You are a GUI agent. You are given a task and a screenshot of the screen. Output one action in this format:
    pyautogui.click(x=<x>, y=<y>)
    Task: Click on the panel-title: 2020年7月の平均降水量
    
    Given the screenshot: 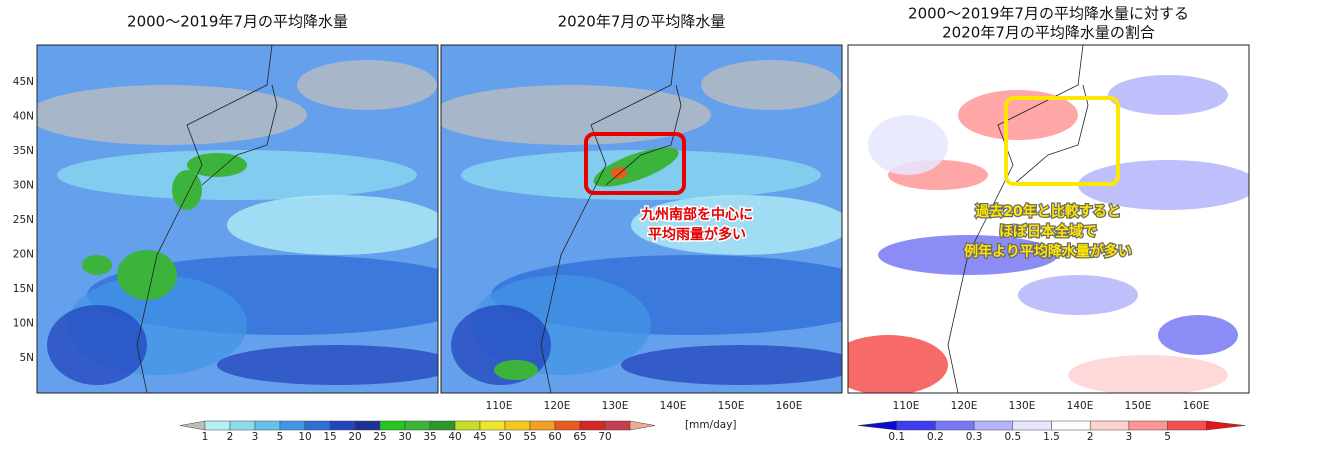 What is the action you would take?
    pyautogui.click(x=642, y=22)
    